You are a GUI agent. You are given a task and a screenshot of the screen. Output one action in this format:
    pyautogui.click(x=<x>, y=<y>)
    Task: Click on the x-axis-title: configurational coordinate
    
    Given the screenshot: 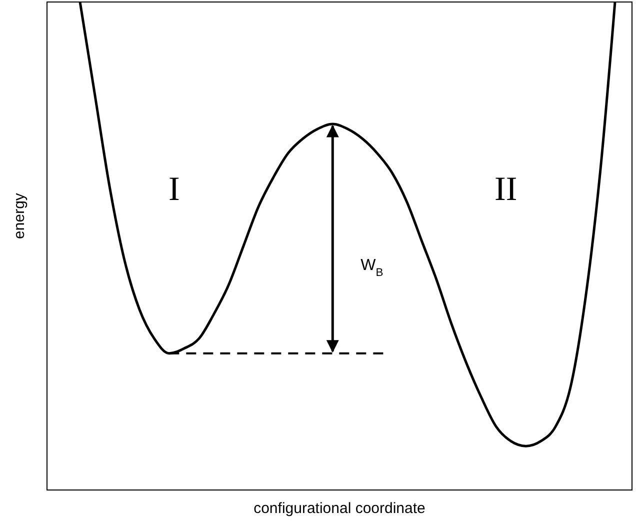 What is the action you would take?
    pyautogui.click(x=340, y=508)
    